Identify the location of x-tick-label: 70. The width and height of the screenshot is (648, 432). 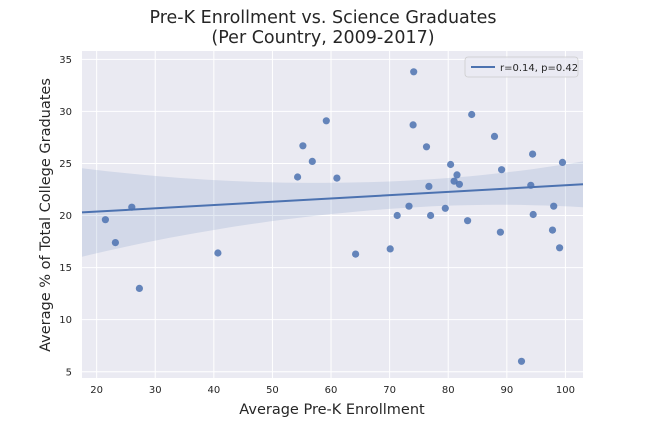
(389, 390).